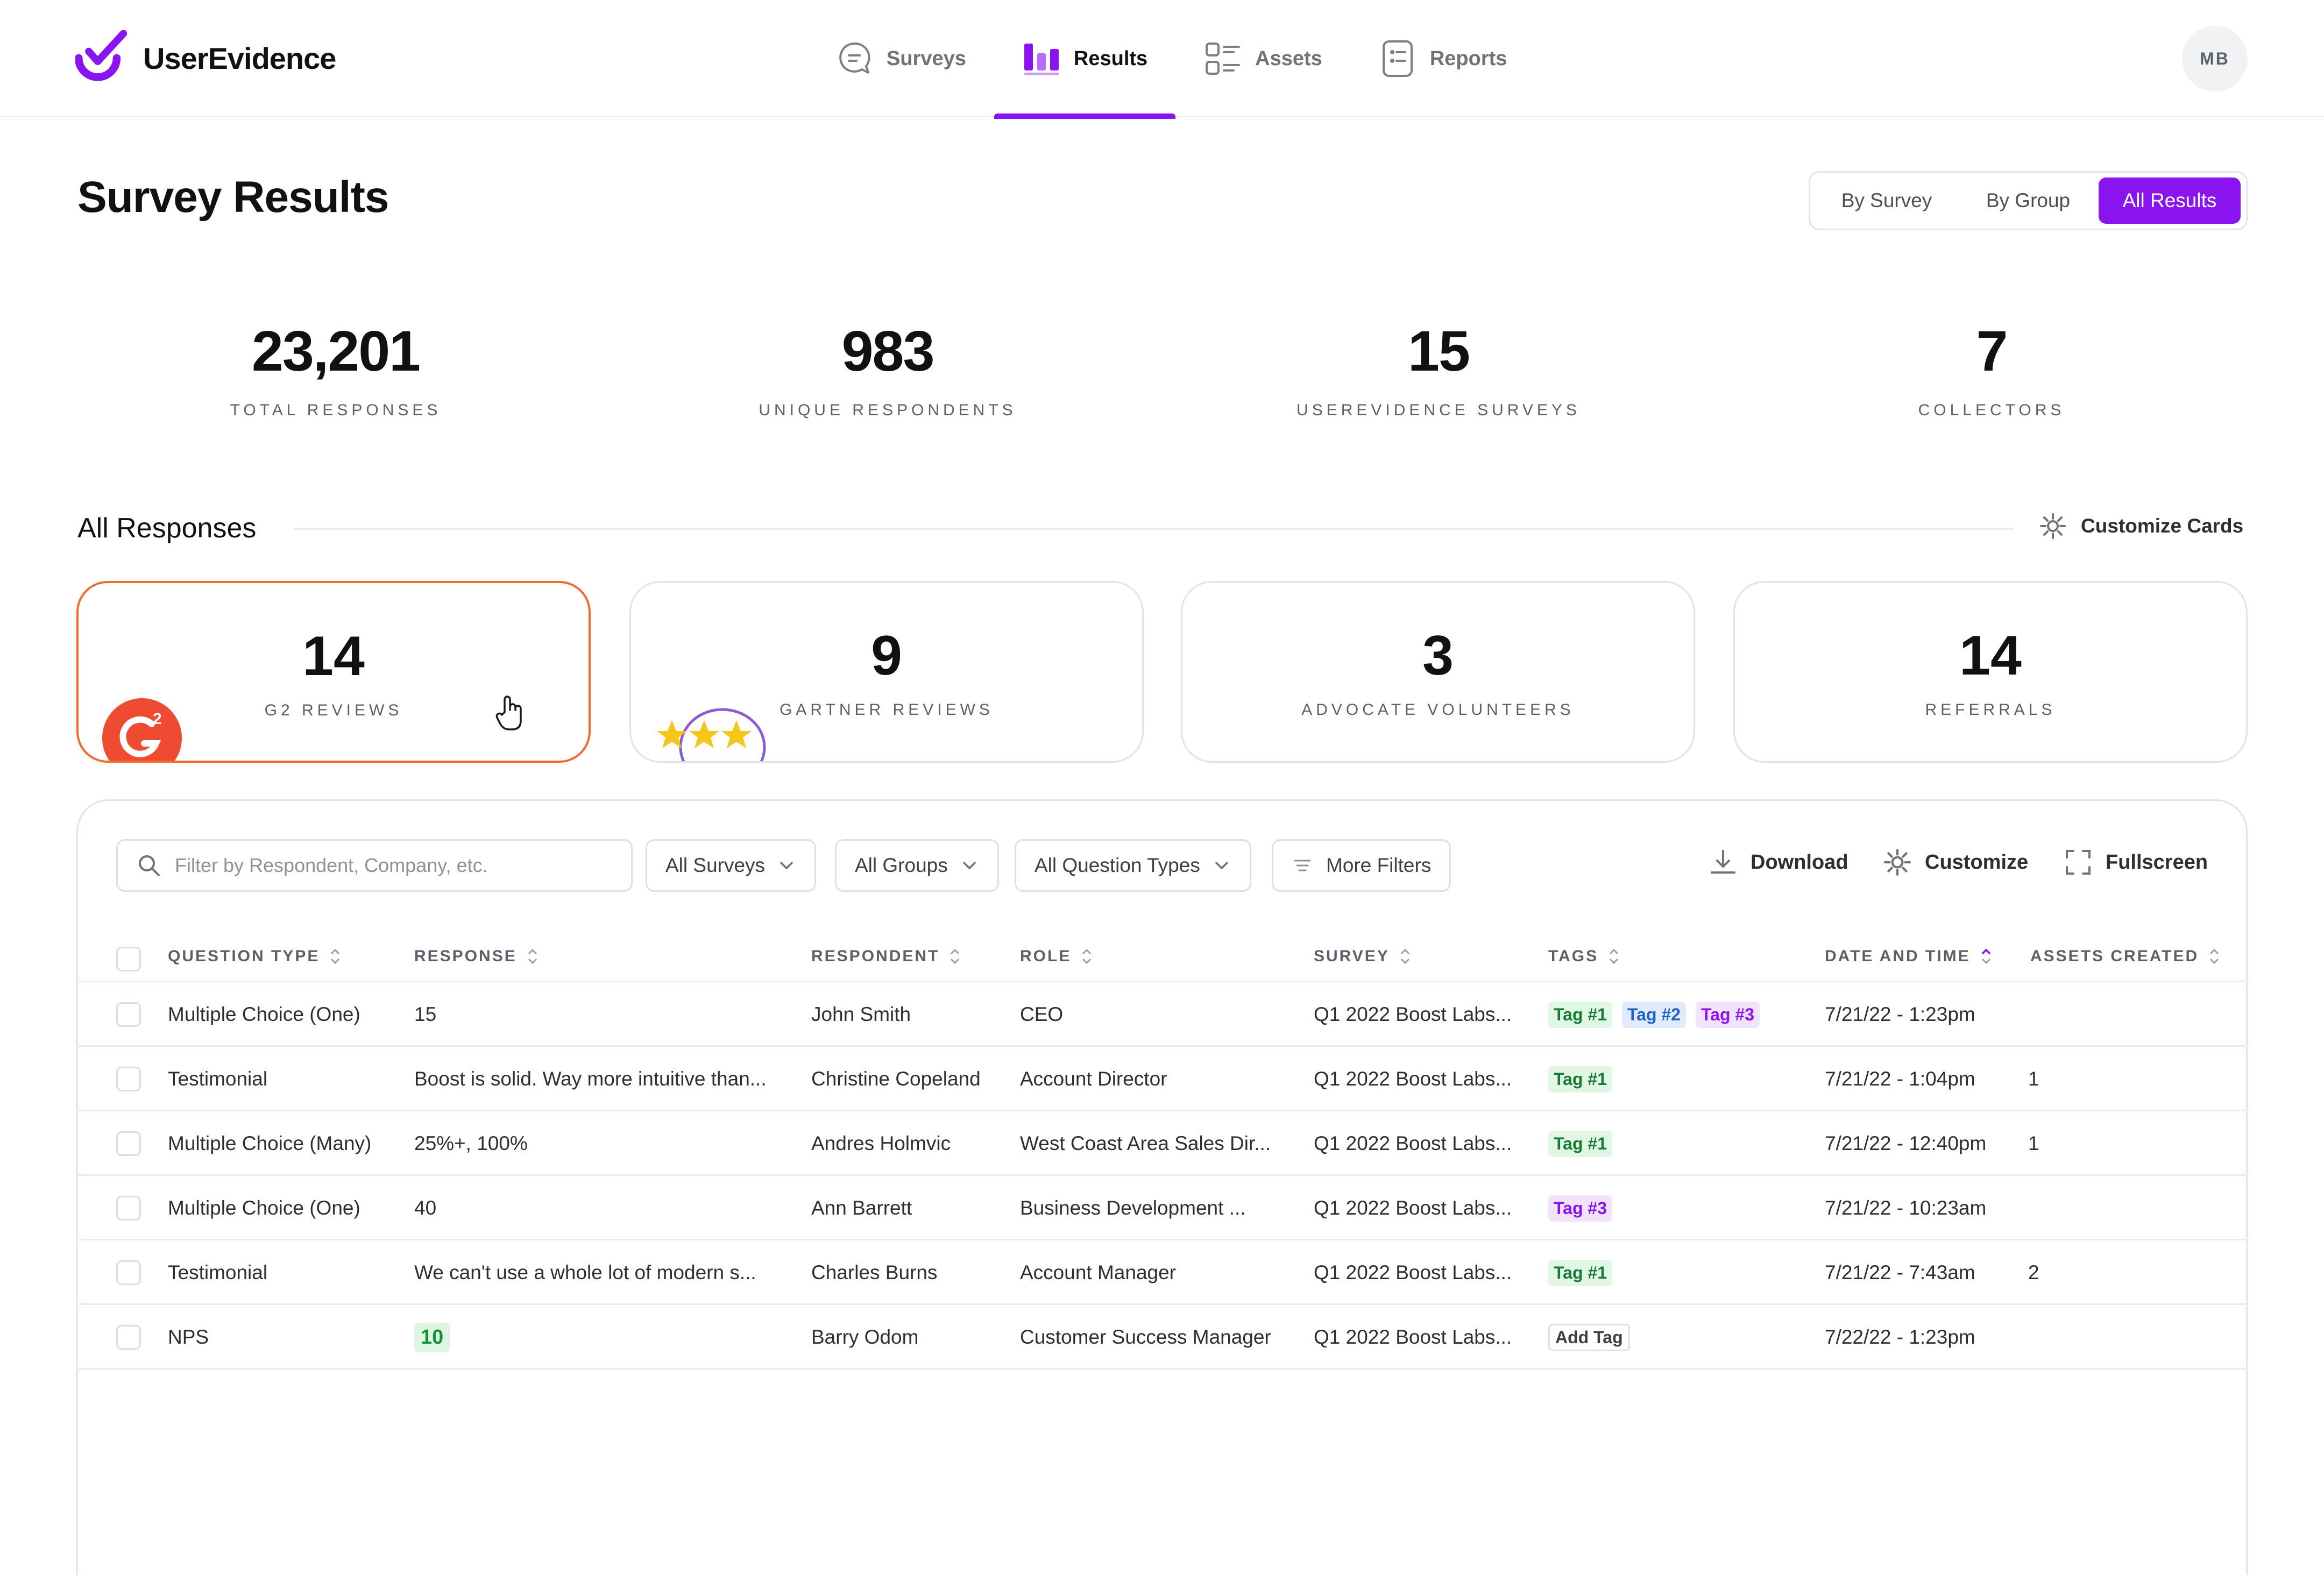 The image size is (2324, 1575). Describe the element at coordinates (239, 58) in the screenshot. I see `app-name: UserEvidence` at that location.